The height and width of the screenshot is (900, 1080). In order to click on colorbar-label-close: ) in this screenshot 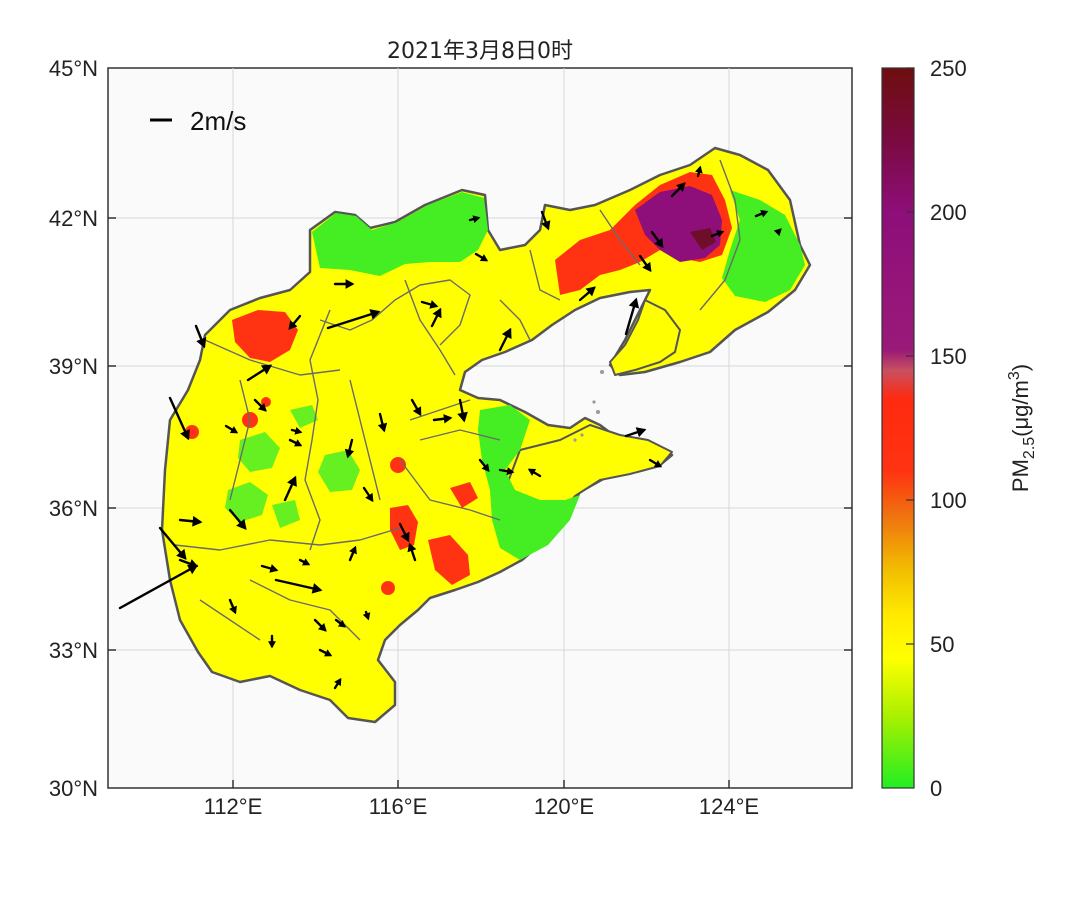, I will do `click(1020, 367)`.